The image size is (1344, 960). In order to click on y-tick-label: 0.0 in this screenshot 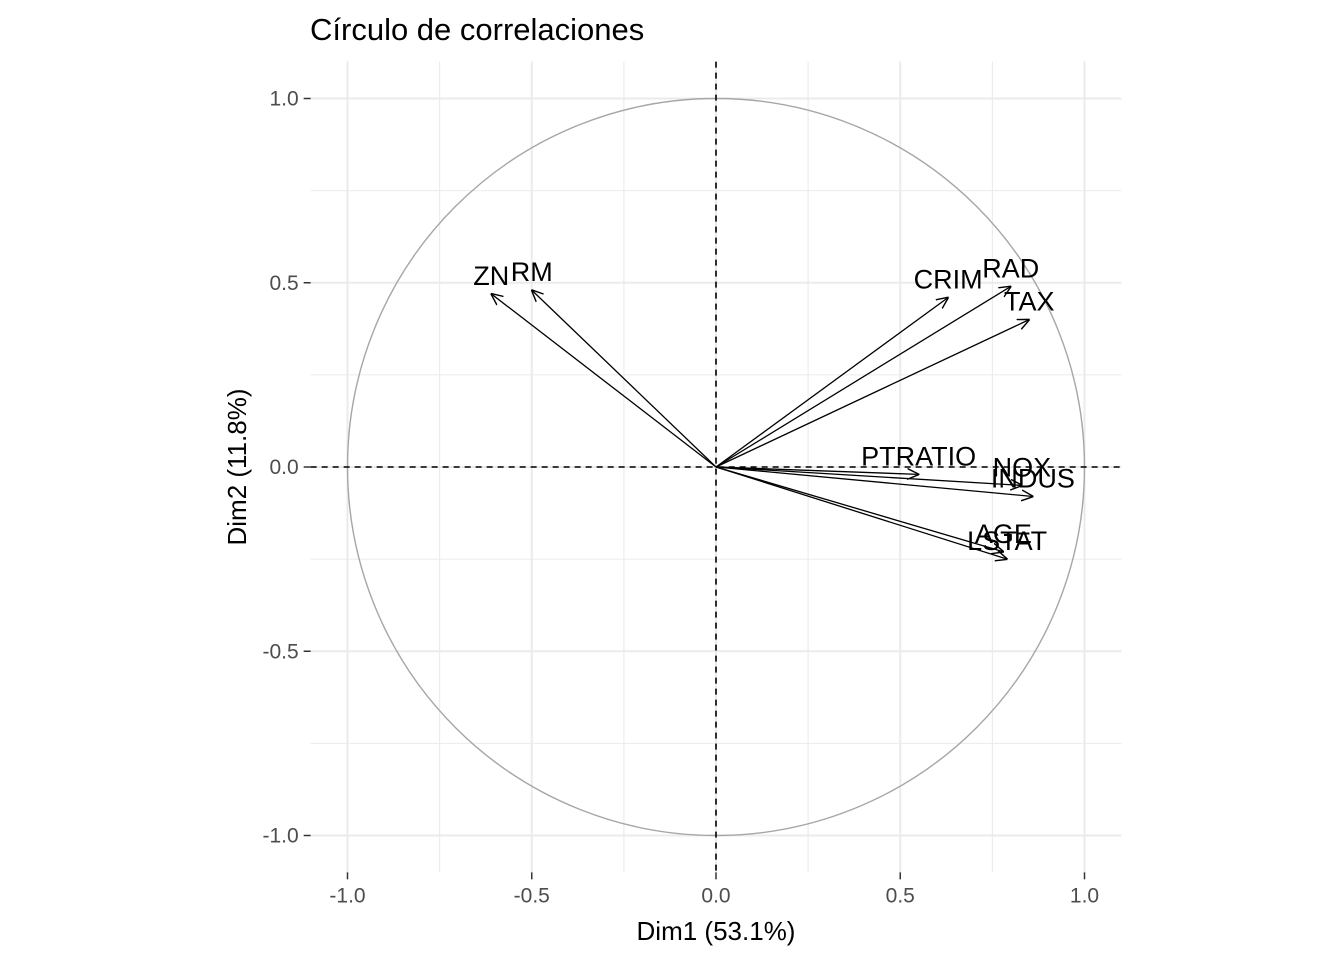, I will do `click(283, 467)`.